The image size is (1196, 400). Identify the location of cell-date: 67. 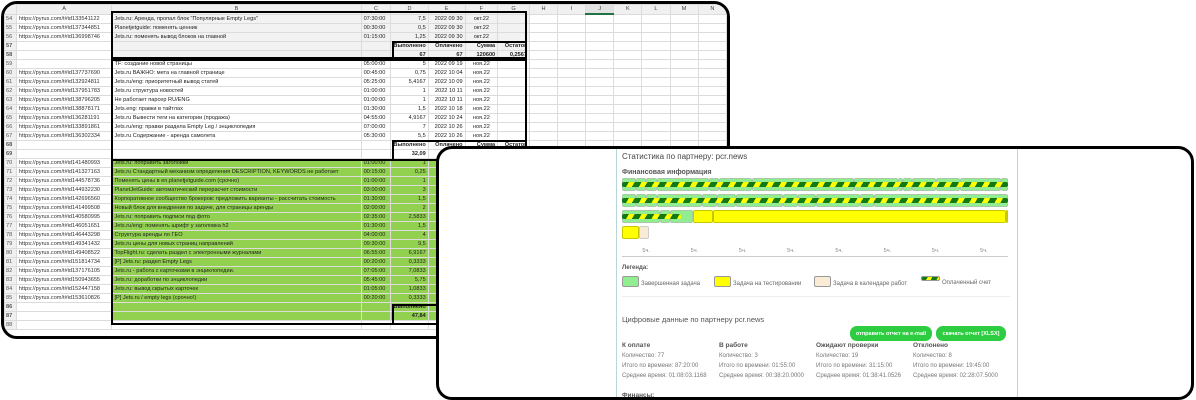
(446, 54).